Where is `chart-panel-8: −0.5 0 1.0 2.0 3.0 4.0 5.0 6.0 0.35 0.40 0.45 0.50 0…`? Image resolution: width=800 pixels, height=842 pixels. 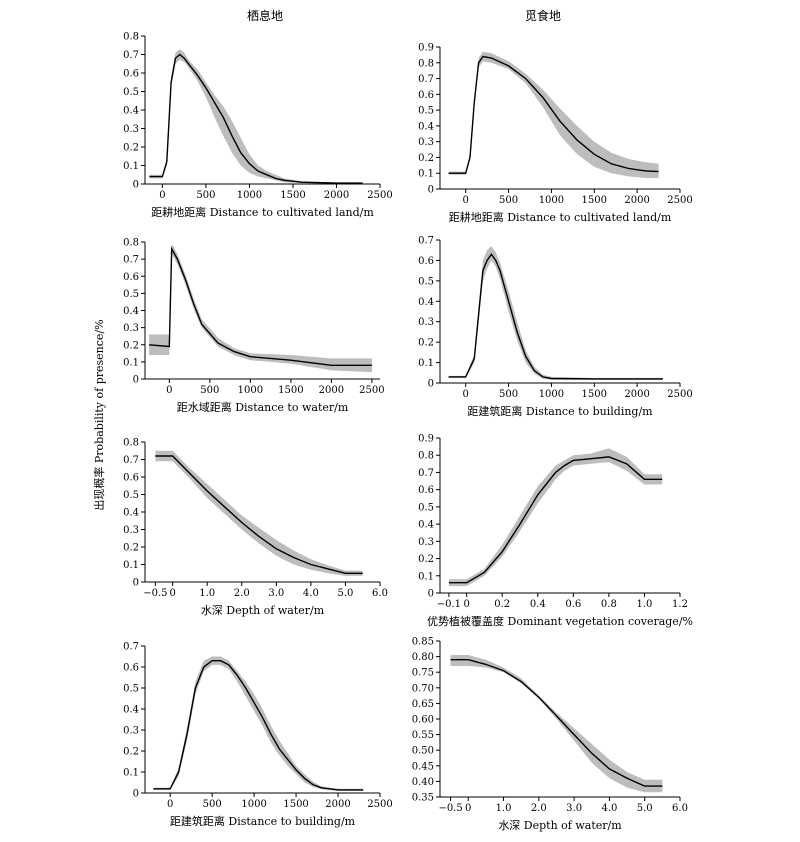
chart-panel-8: −0.5 0 1.0 2.0 3.0 4.0 5.0 6.0 0.35 0.40 0.45 0.50 0… is located at coordinates (550, 735).